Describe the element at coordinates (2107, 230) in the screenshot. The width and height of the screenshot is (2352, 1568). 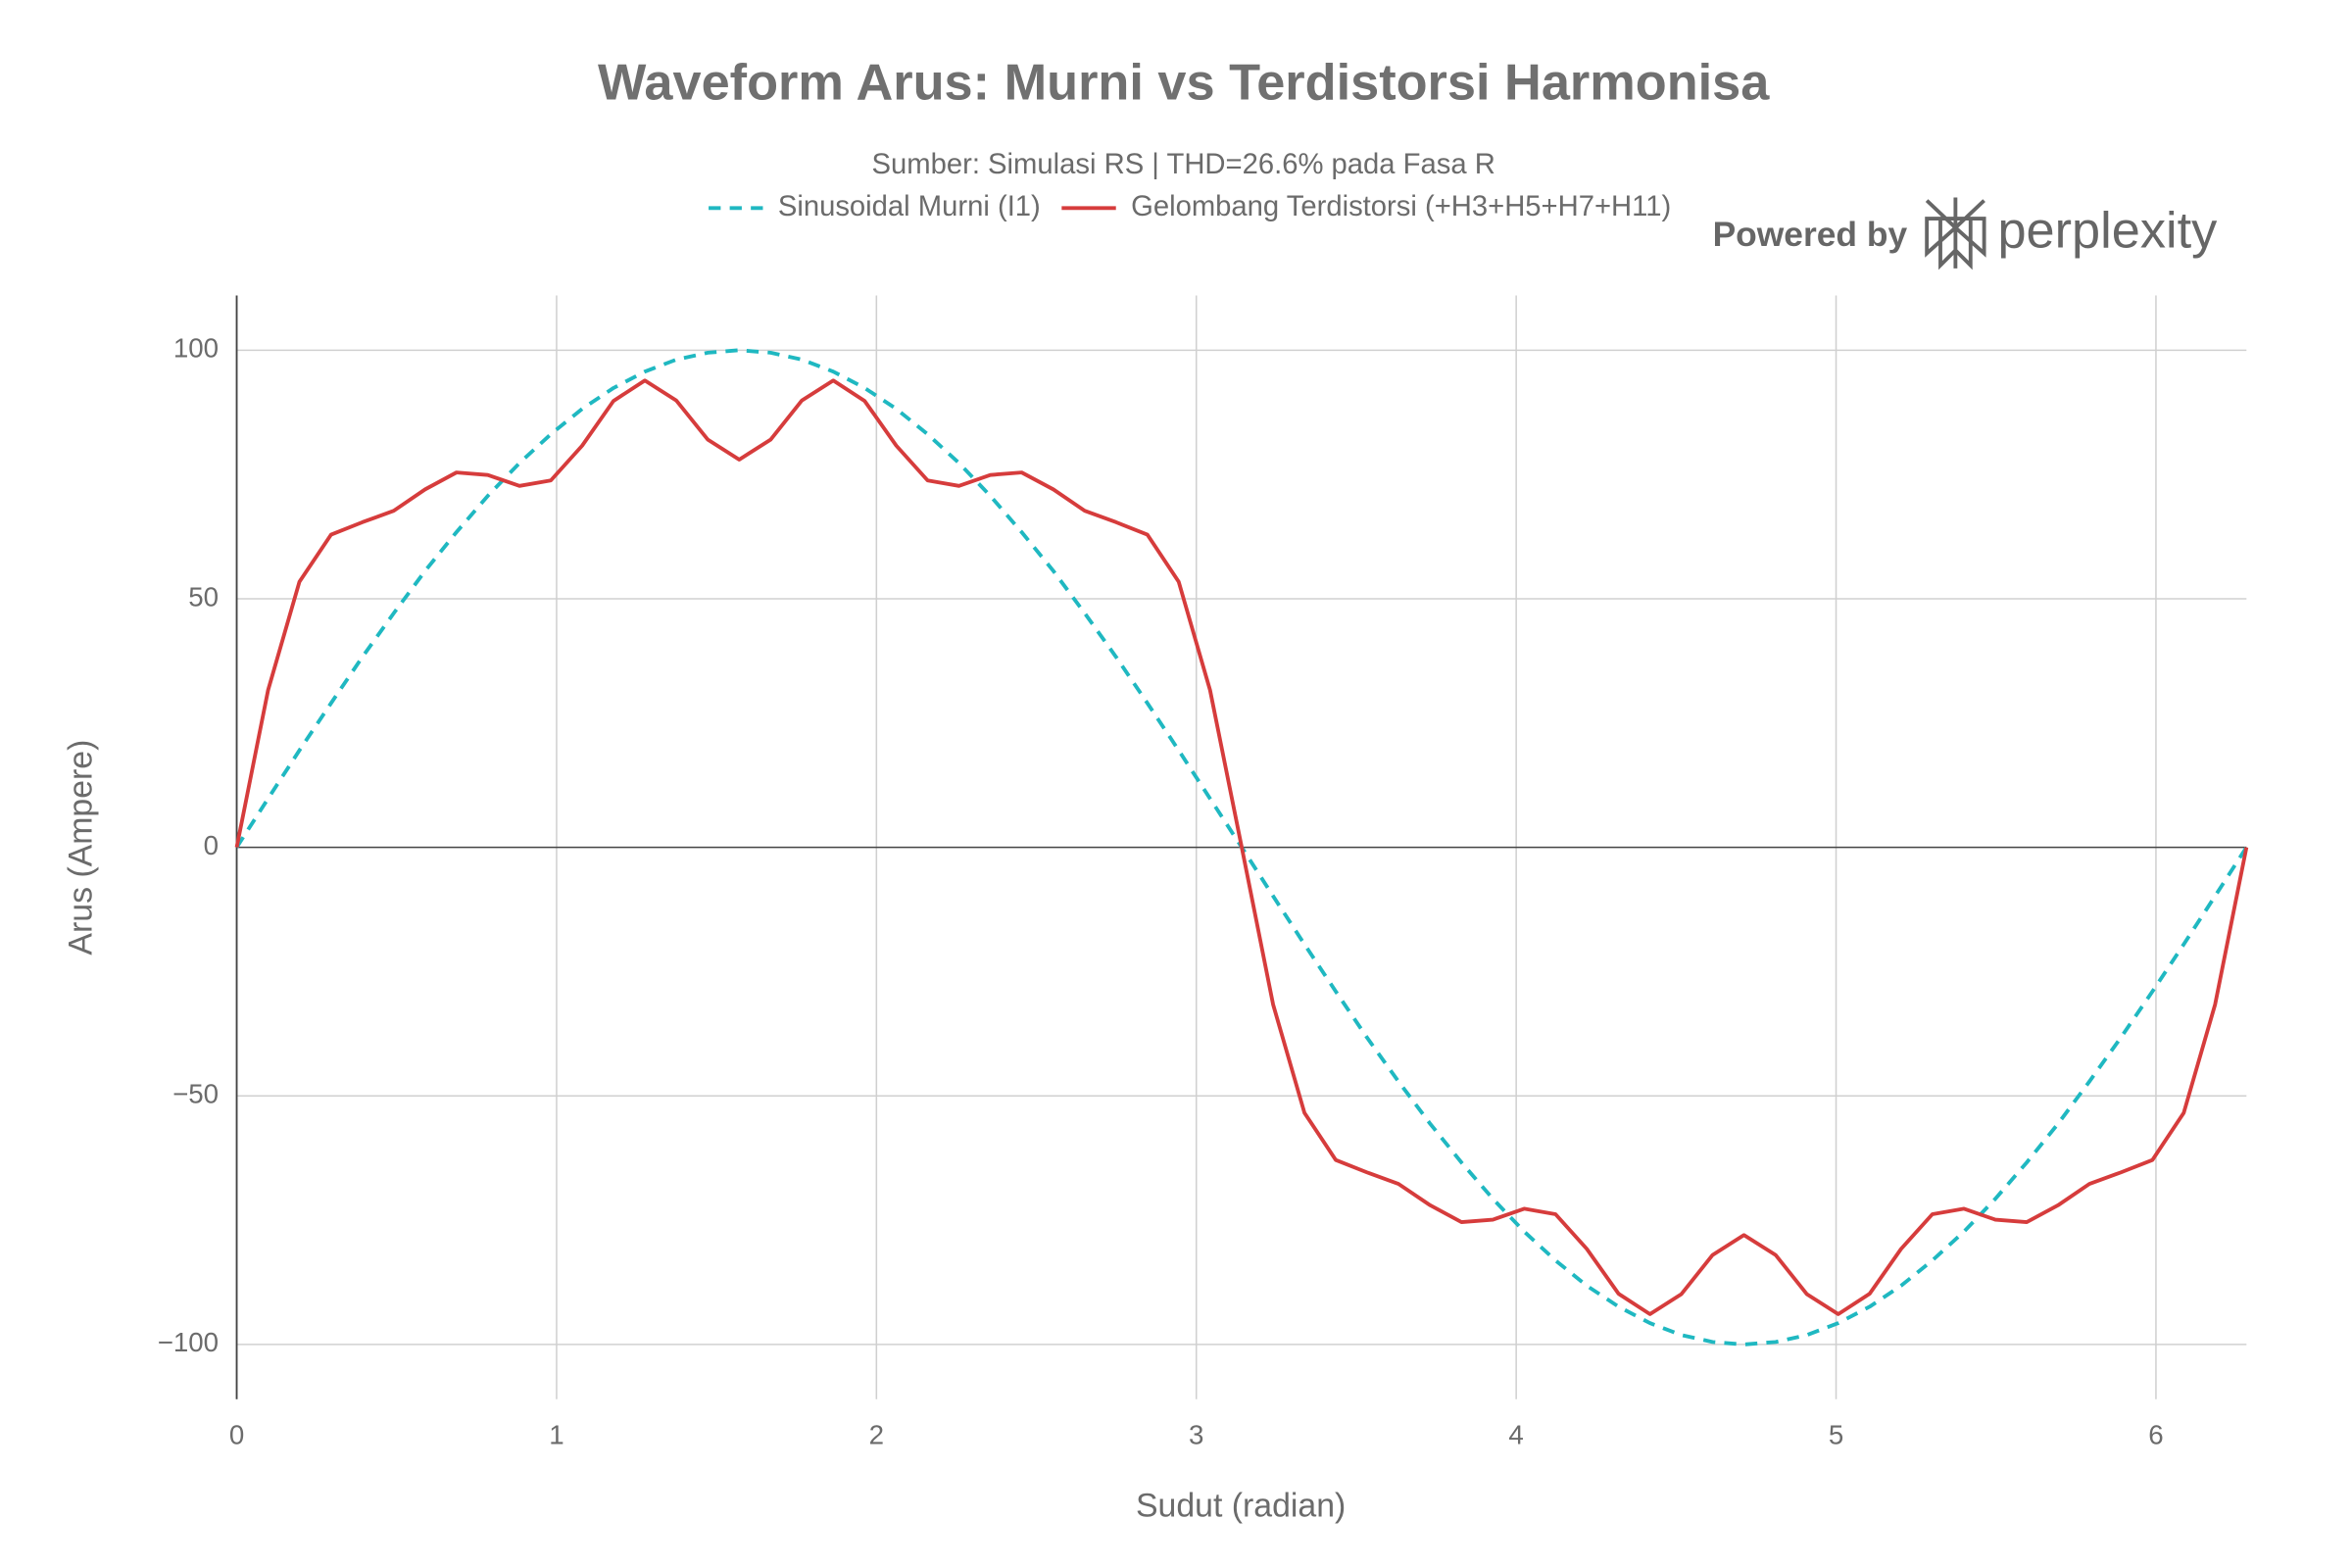
I see `watermark-brand: perplexity` at that location.